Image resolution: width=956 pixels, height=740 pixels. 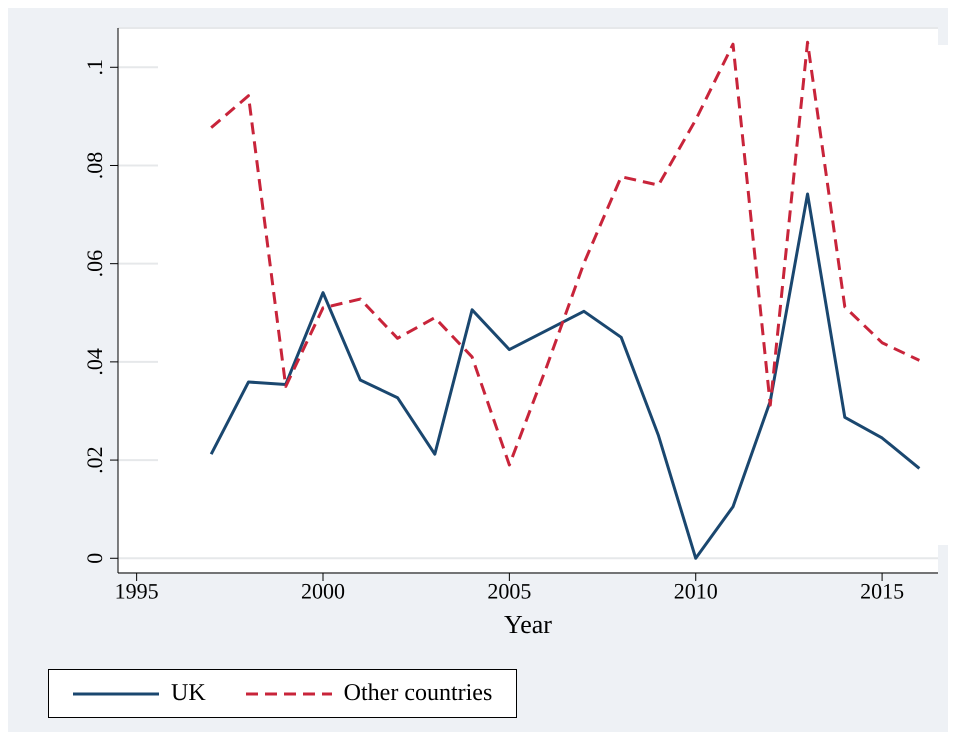 I want to click on legend-label: UK, so click(x=188, y=693).